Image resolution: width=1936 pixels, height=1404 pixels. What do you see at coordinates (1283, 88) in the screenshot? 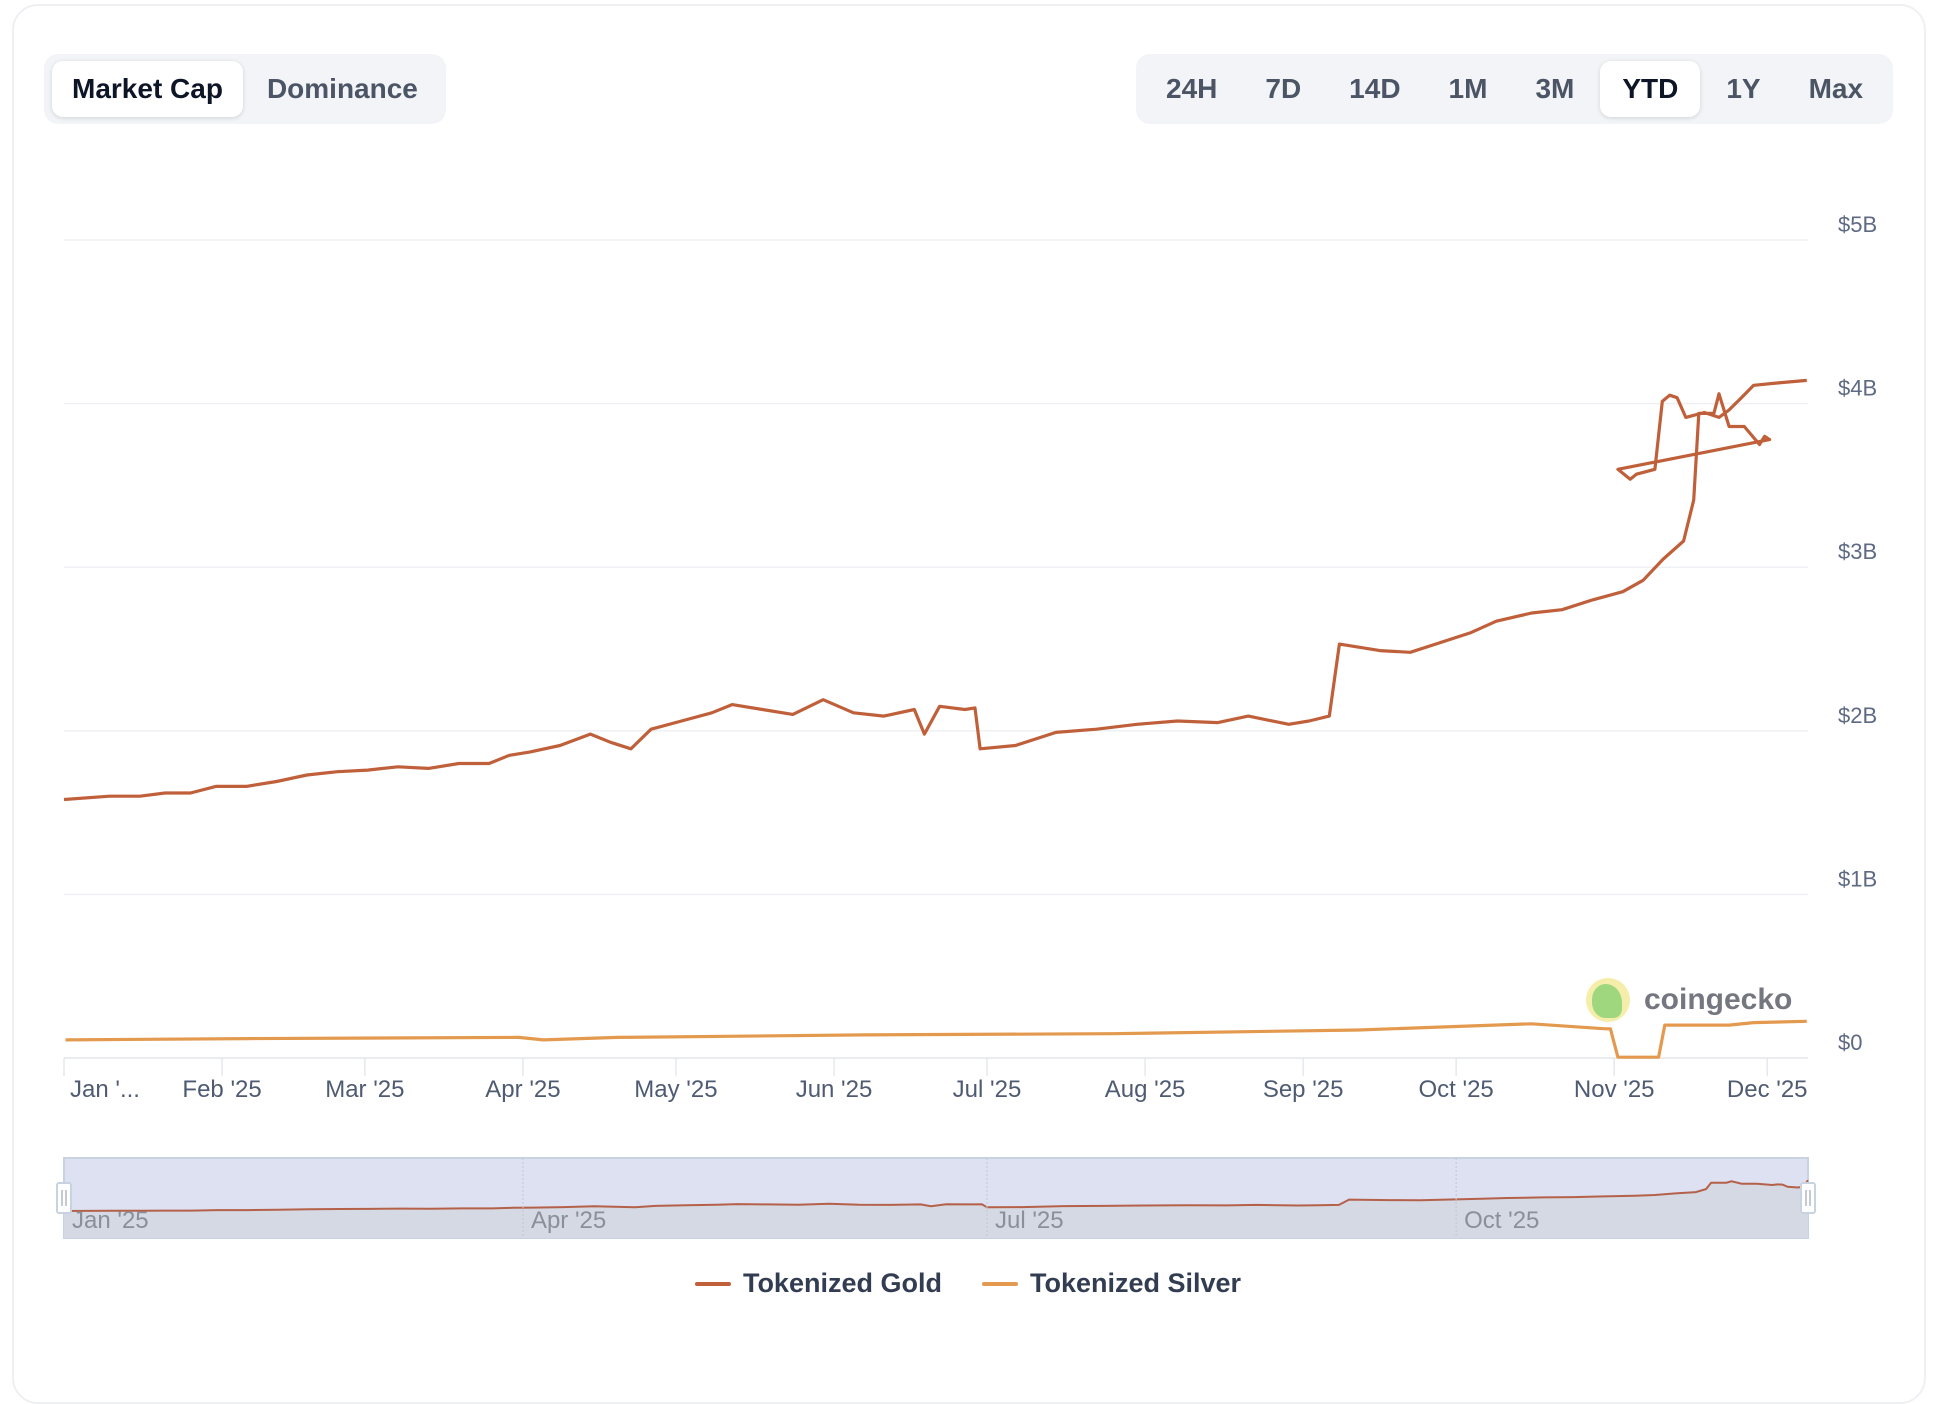
I see `range-7d: 7D` at bounding box center [1283, 88].